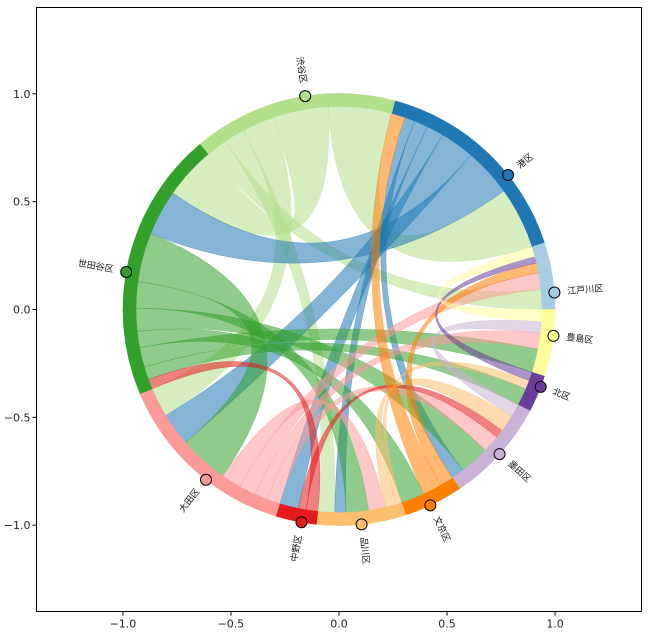 Image resolution: width=648 pixels, height=635 pixels. I want to click on y-tick-label: 0.0, so click(22, 310).